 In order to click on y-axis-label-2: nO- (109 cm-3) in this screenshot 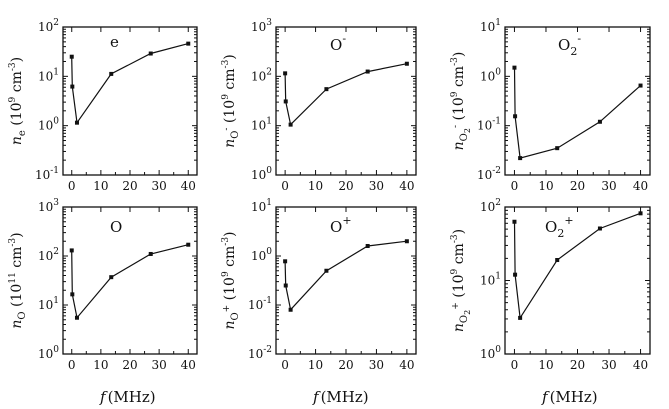, I will do `click(231, 101)`.